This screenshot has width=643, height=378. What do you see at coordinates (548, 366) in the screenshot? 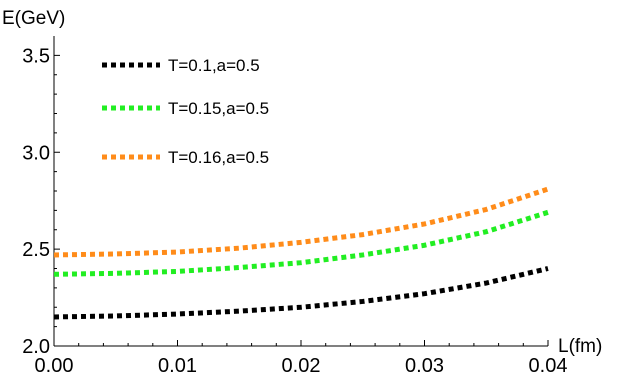
I see `x-tick-label: 0.04` at bounding box center [548, 366].